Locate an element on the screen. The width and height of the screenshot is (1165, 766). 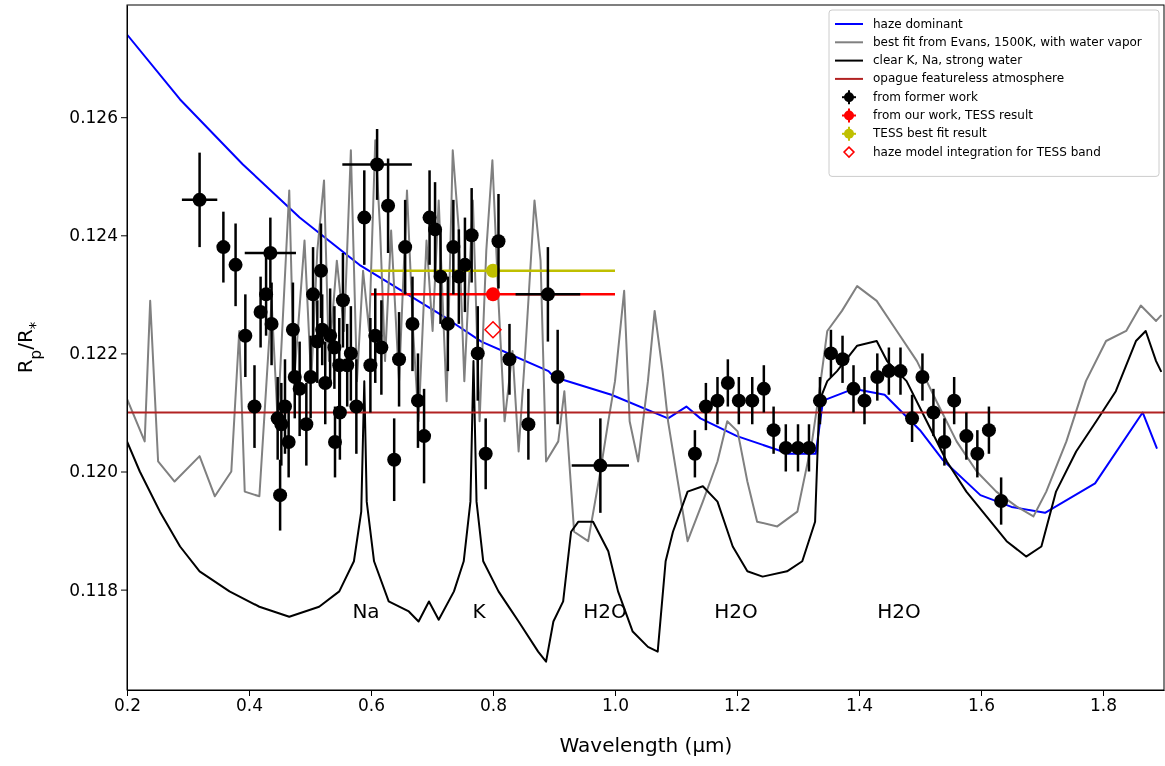
legend-label: from former work is located at coordinates (925, 96).